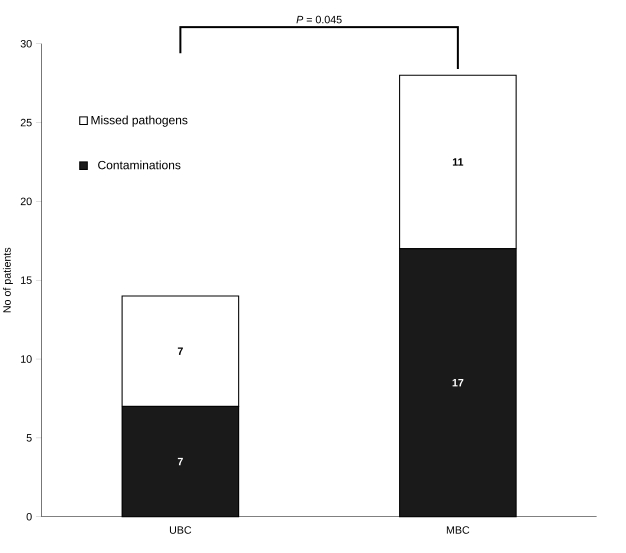 The image size is (626, 553). I want to click on y-tick-label: 30, so click(26, 44).